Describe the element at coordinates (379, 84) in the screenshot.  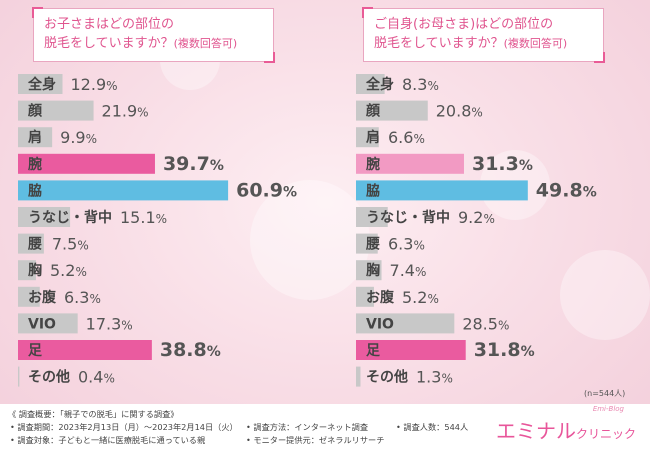
I see `right-category-label-0: 全身` at that location.